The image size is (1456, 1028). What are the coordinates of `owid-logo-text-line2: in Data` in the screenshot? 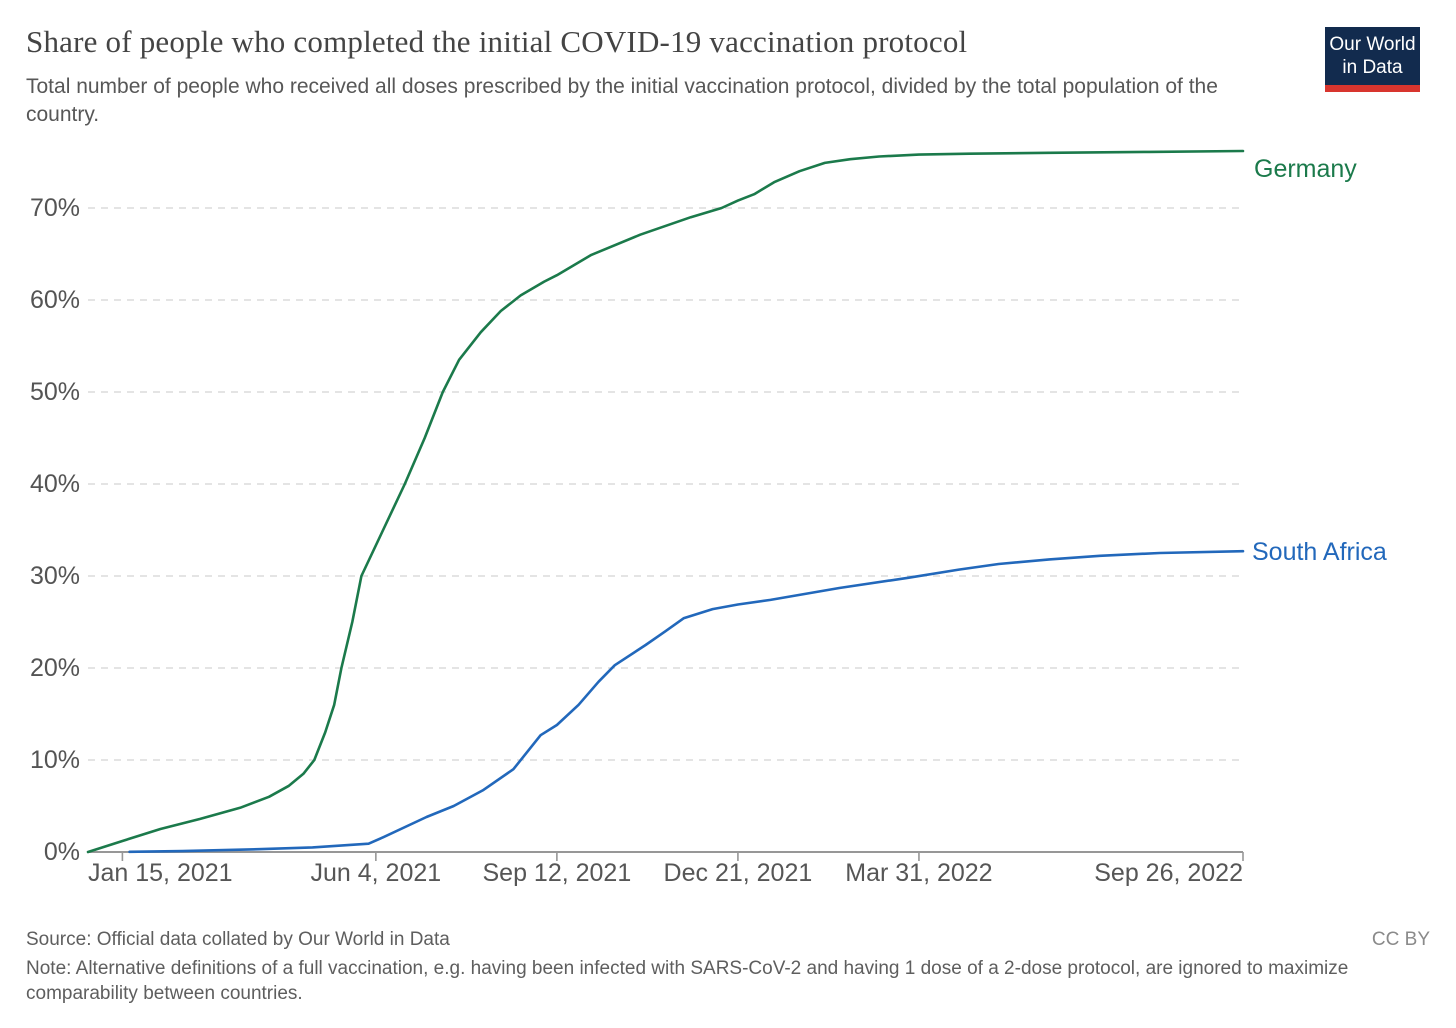 It's located at (1372, 67).